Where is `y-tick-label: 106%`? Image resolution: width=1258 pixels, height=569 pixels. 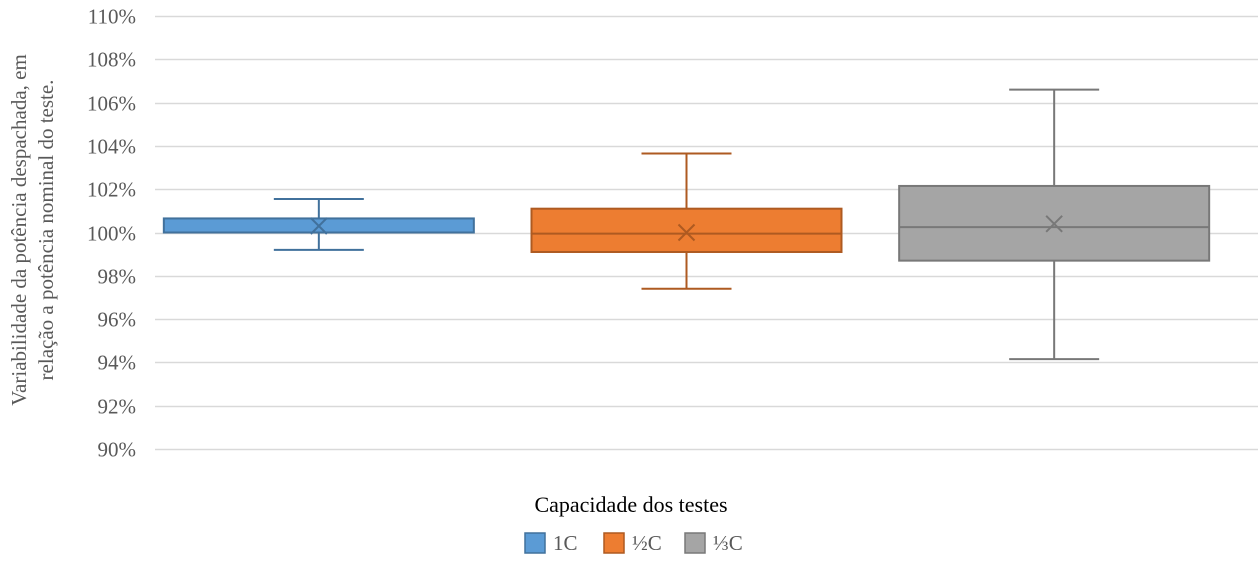 y-tick-label: 106% is located at coordinates (111, 104).